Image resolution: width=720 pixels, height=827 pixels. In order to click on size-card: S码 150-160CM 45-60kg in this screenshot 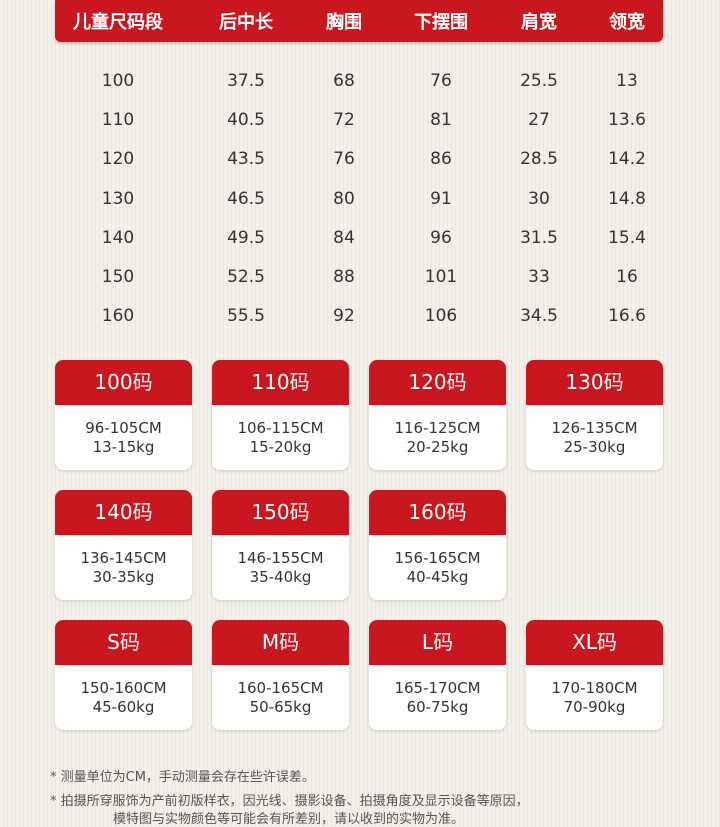, I will do `click(123, 675)`.